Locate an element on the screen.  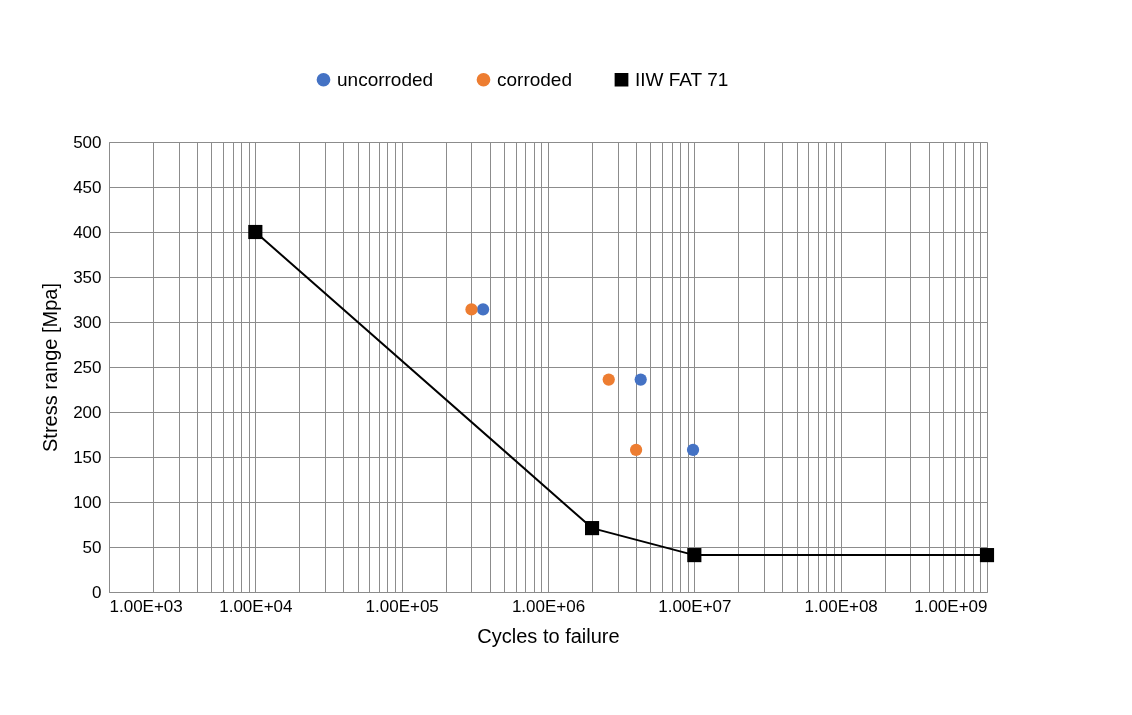
y-tick-label: 450 is located at coordinates (87, 187).